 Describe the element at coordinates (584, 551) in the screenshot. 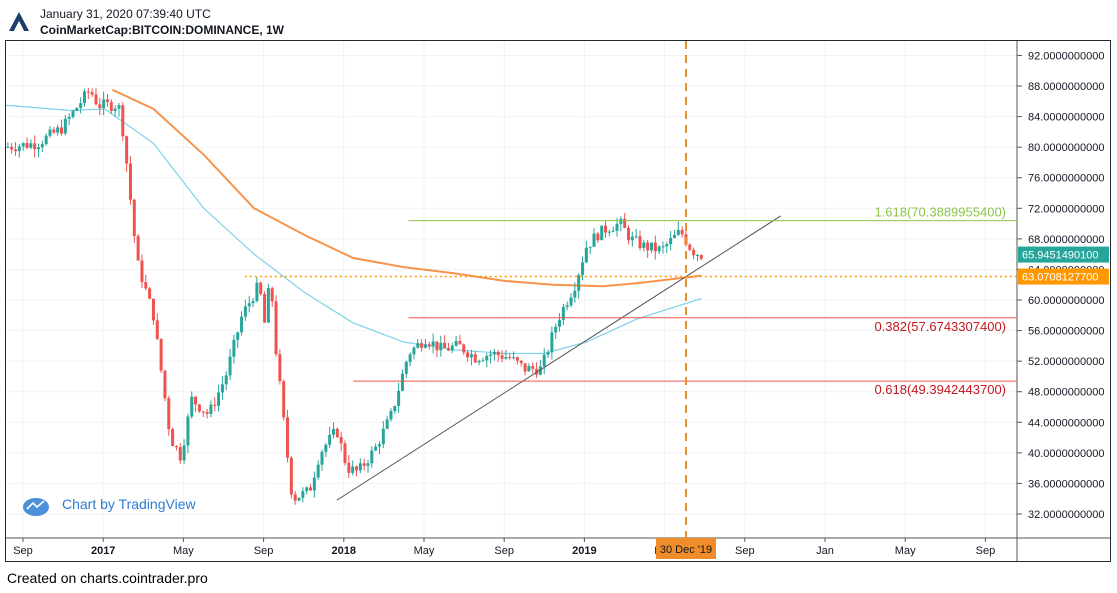

I see `time-tick-label: 2019` at that location.